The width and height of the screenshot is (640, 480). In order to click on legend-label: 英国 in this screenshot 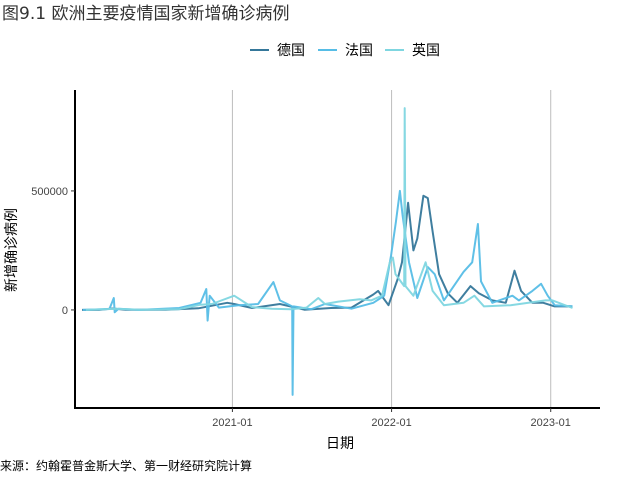, I will do `click(426, 50)`.